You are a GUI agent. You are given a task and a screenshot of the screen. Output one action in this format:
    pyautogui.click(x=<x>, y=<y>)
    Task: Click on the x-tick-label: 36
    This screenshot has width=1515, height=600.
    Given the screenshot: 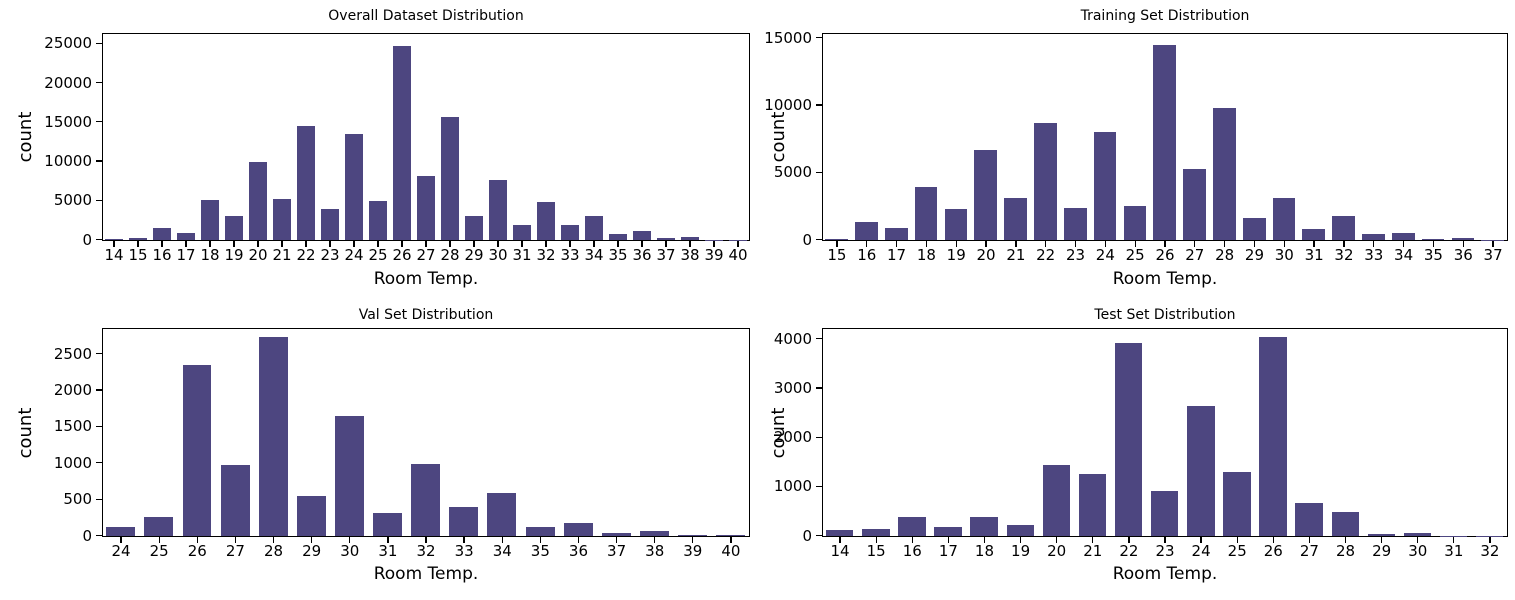 What is the action you would take?
    pyautogui.click(x=642, y=255)
    